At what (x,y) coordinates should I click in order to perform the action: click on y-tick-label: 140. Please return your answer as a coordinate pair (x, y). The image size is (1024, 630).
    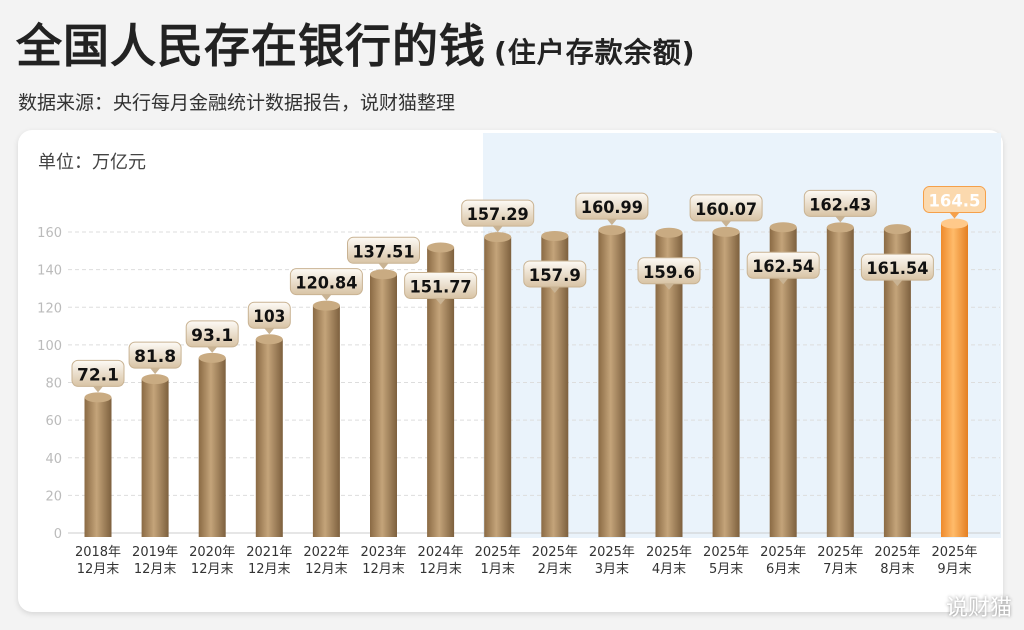
    Looking at the image, I should click on (49, 271).